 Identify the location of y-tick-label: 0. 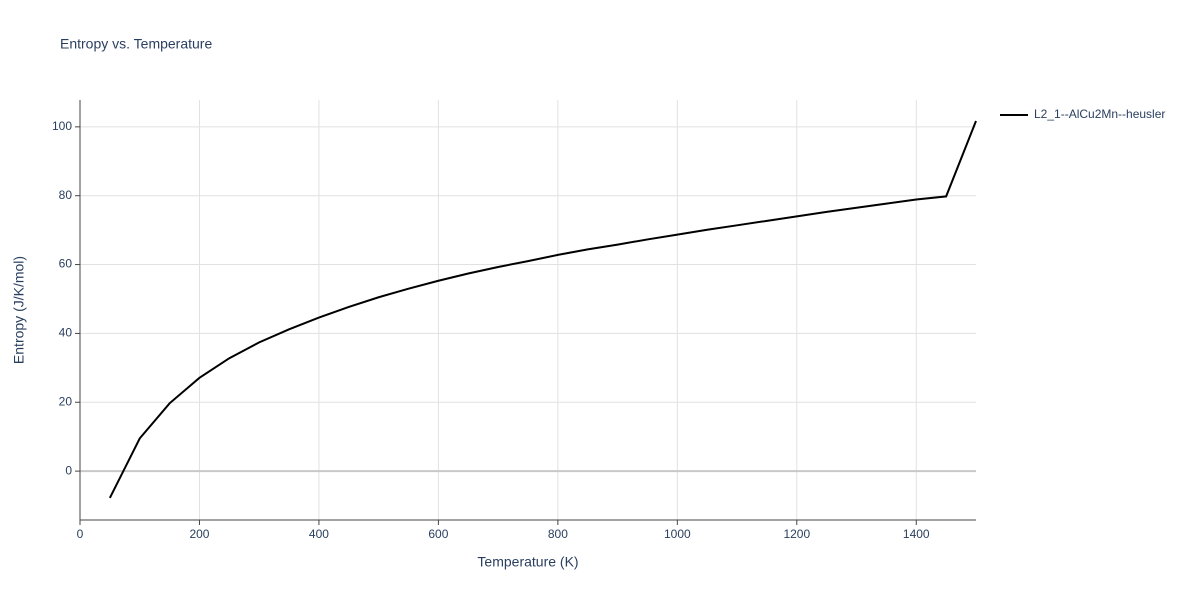
(68, 470).